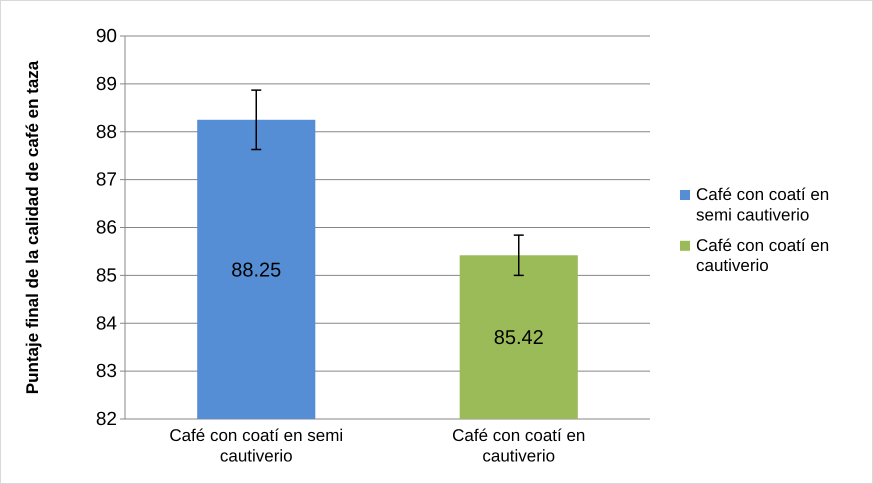 This screenshot has height=484, width=873. I want to click on legend-label: Café con coatí en cautiverio, so click(763, 256).